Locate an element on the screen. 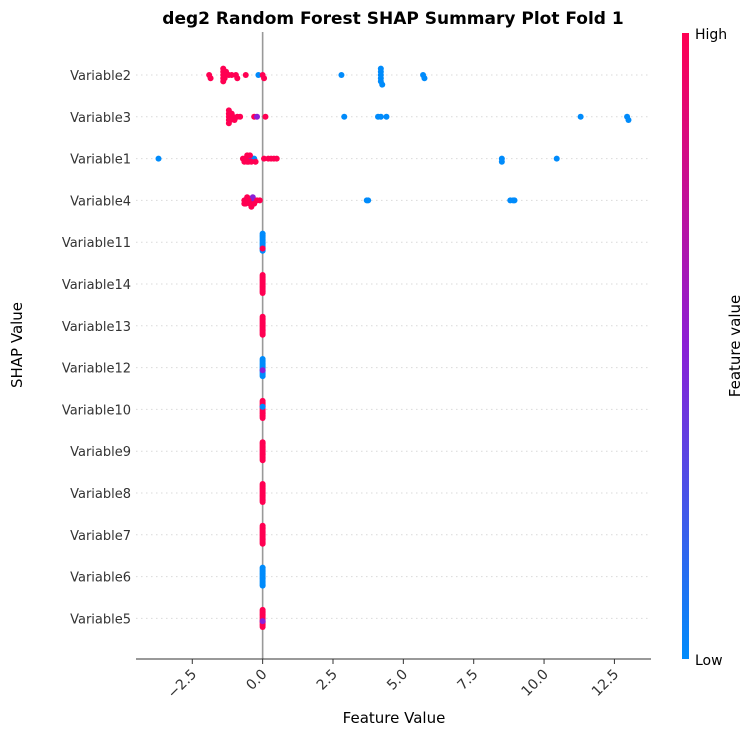 This screenshot has width=755, height=740. y-tick-label: Variable11 is located at coordinates (96, 243).